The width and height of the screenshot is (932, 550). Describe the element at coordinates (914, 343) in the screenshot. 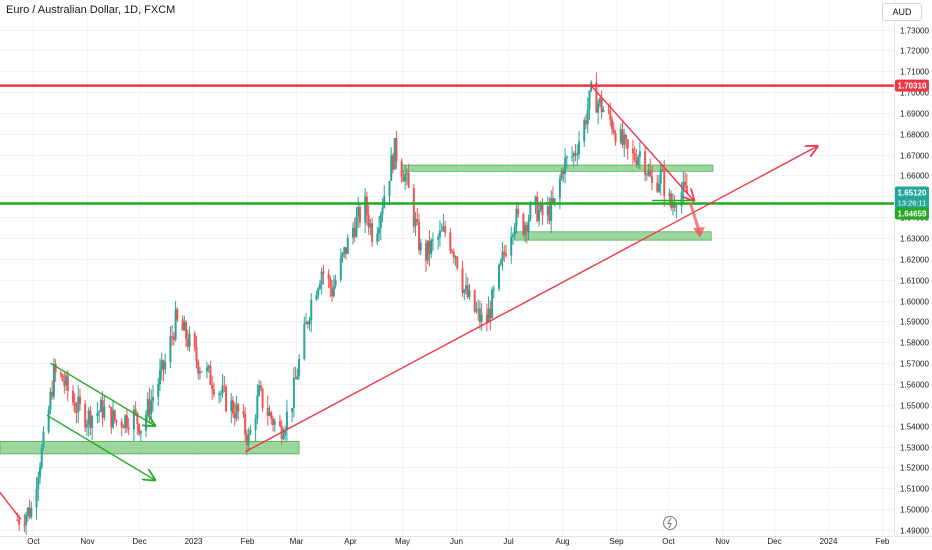

I see `y-tick-label: 1.58000` at that location.